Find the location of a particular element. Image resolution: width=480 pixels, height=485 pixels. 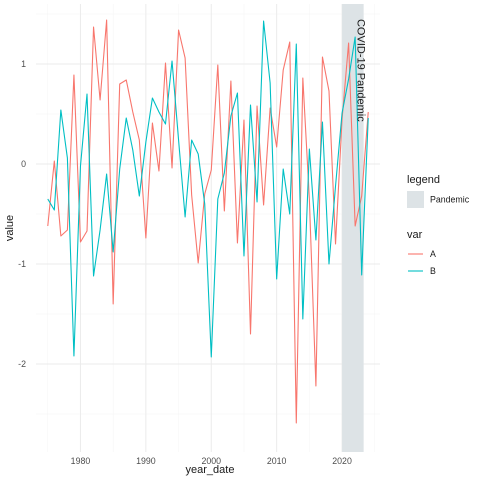

x-tick-label: 2000 is located at coordinates (211, 461).